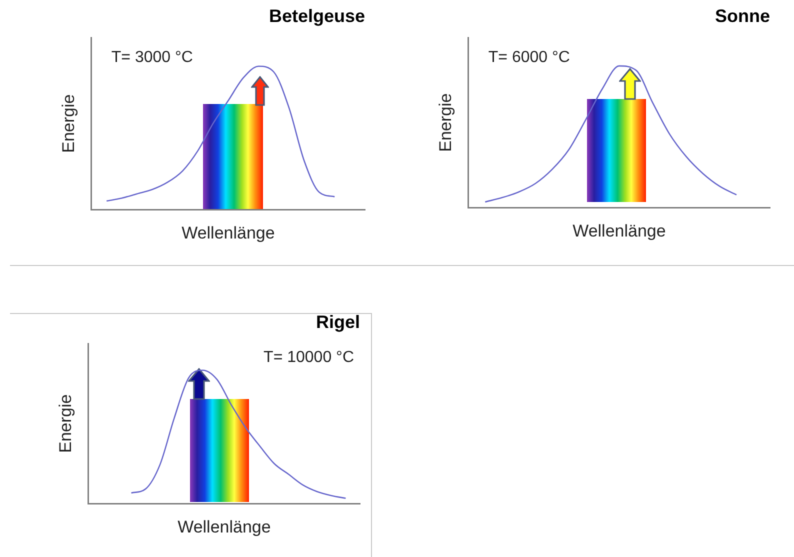  What do you see at coordinates (309, 357) in the screenshot?
I see `text: T= 10000 °C` at bounding box center [309, 357].